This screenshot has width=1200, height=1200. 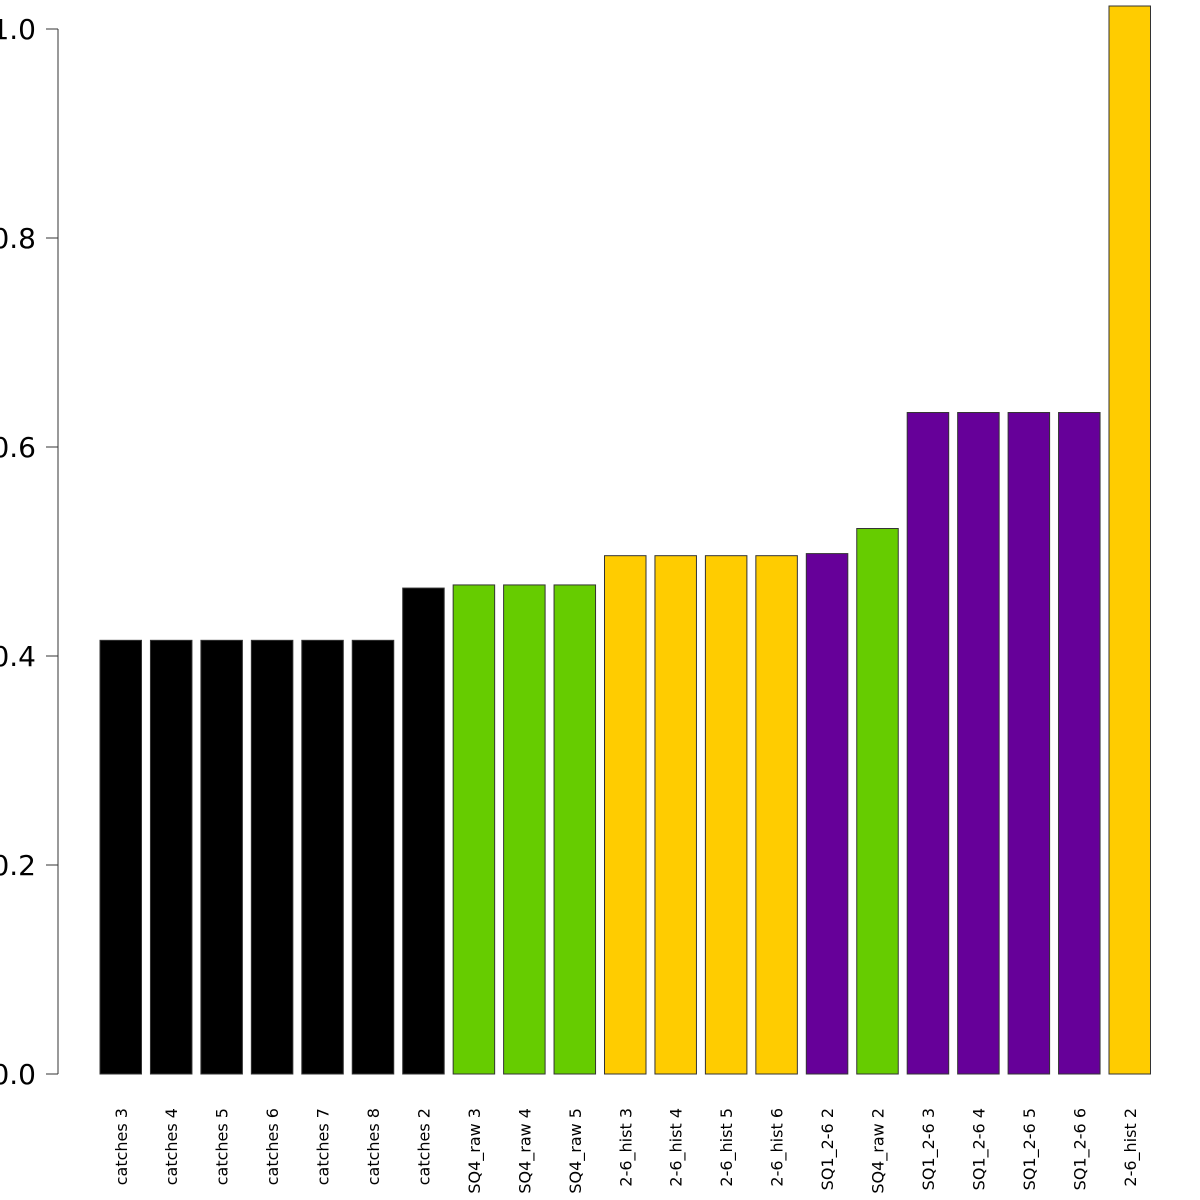 What do you see at coordinates (423, 1146) in the screenshot?
I see `x-tick-label: catches 2` at bounding box center [423, 1146].